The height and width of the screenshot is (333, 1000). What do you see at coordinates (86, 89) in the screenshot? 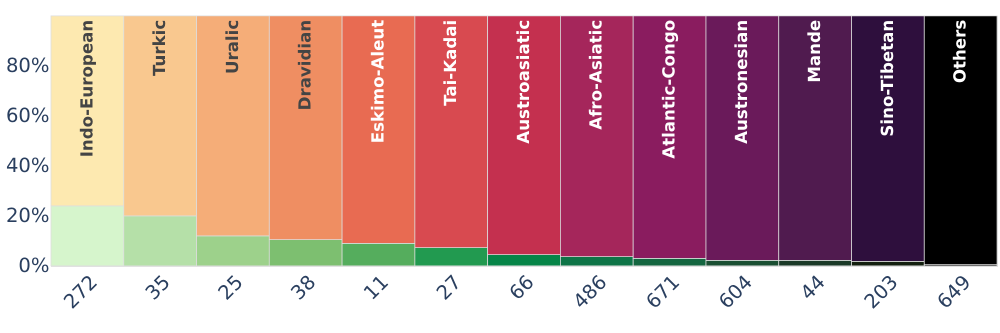
I see `annotation: Indo-European` at bounding box center [86, 89].